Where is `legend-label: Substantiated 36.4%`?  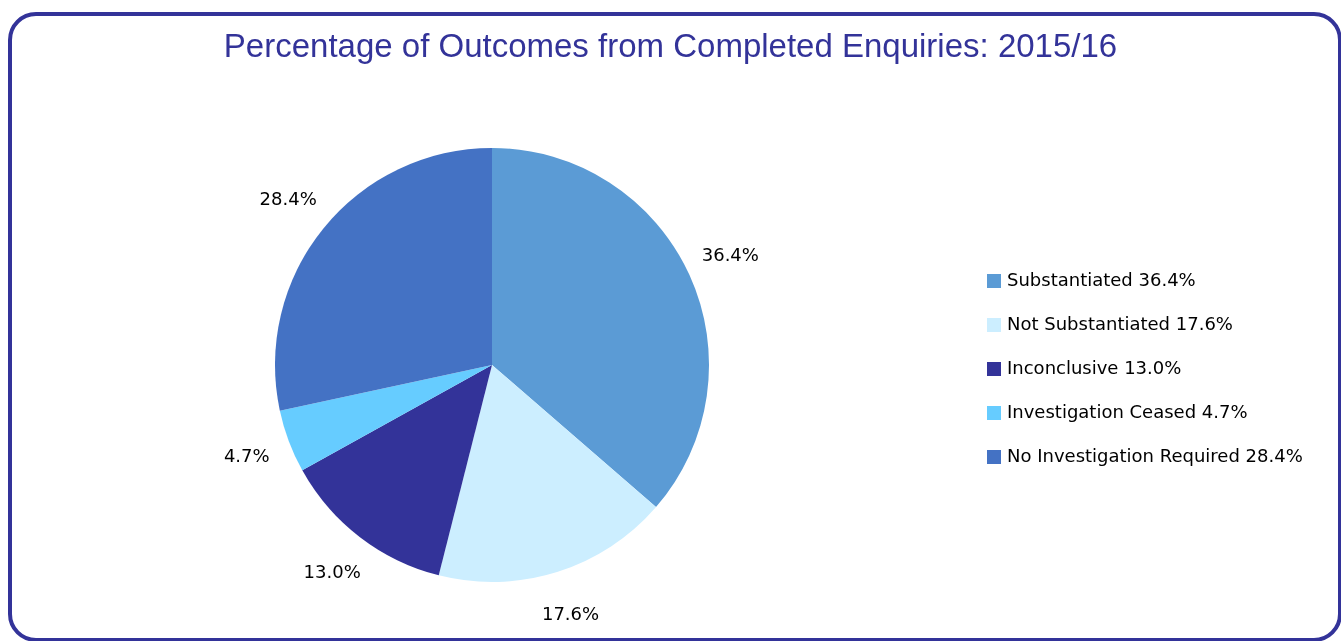 legend-label: Substantiated 36.4% is located at coordinates (1101, 279).